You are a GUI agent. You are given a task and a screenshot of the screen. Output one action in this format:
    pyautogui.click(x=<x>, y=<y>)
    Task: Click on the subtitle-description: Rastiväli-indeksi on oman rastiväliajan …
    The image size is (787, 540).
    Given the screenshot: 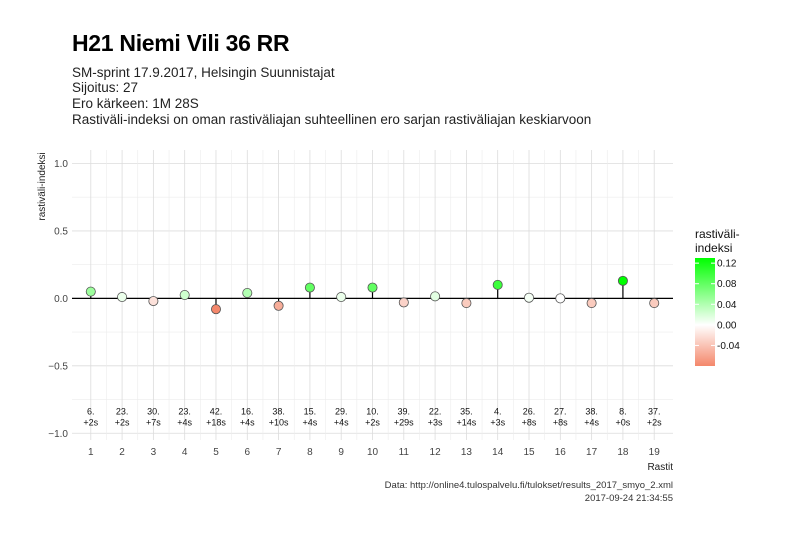 What is the action you would take?
    pyautogui.click(x=332, y=119)
    